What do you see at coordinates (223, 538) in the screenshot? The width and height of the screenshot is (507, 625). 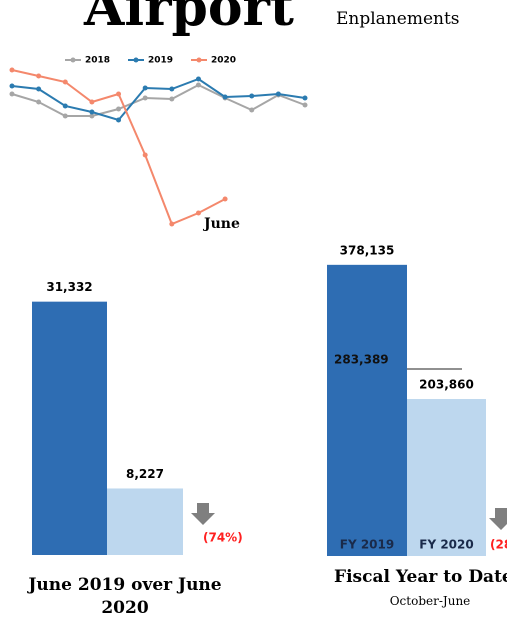 I see `change-label: (74%)` at bounding box center [223, 538].